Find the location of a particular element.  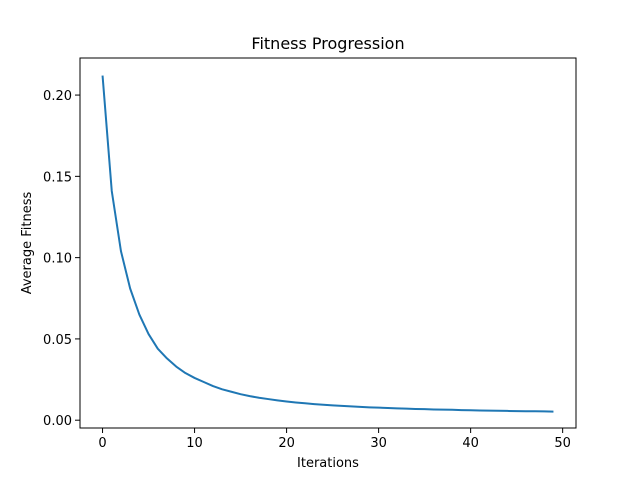

chart-title: Fitness Progression is located at coordinates (327, 43).